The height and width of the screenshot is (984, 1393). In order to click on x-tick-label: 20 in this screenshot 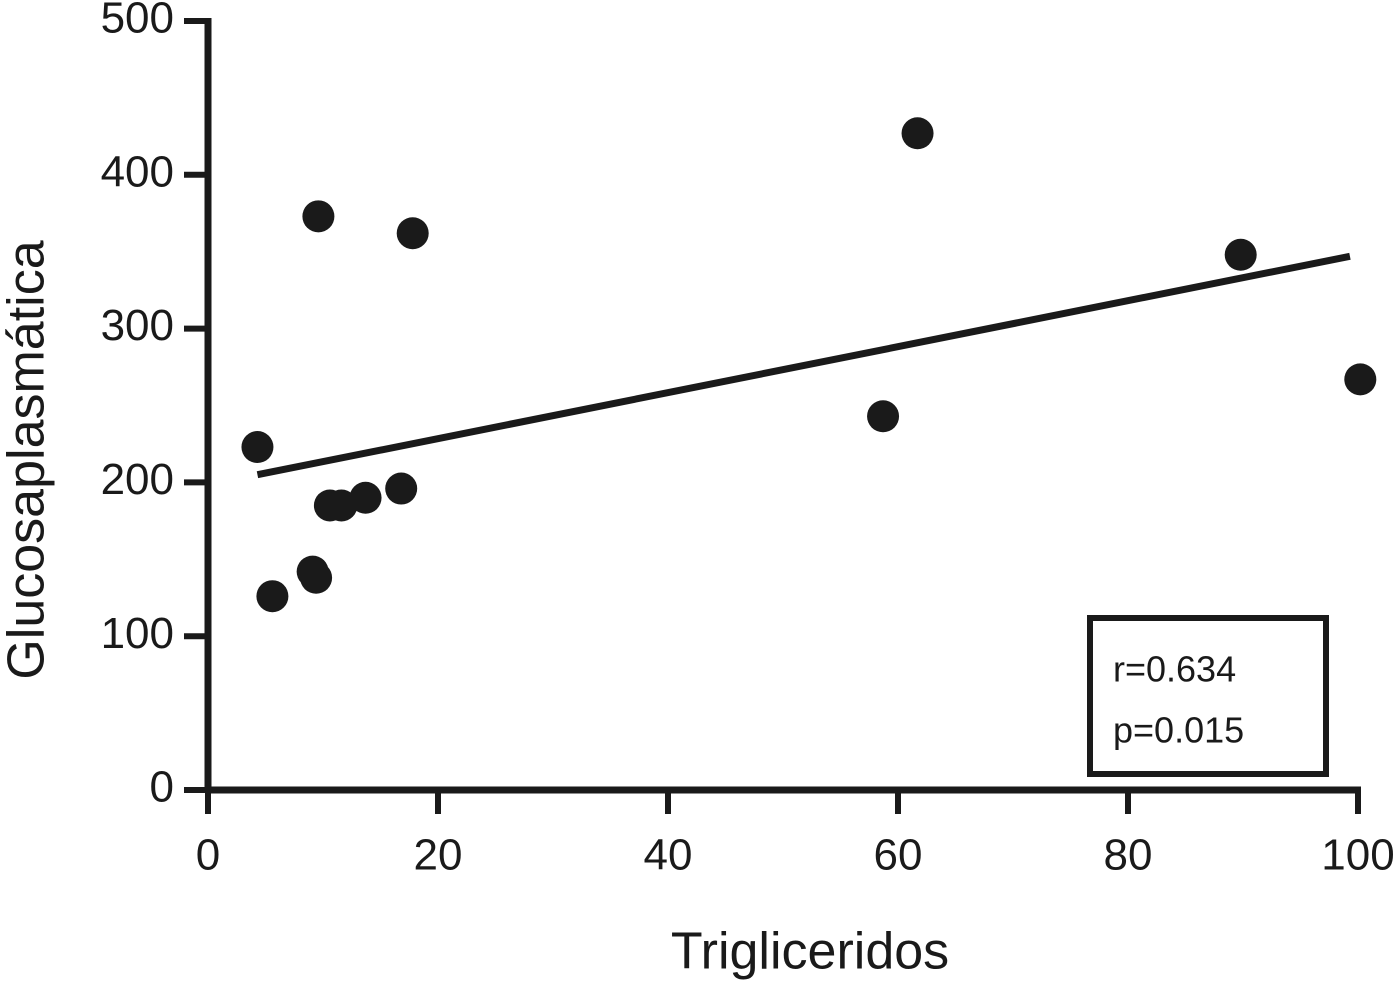, I will do `click(438, 855)`.